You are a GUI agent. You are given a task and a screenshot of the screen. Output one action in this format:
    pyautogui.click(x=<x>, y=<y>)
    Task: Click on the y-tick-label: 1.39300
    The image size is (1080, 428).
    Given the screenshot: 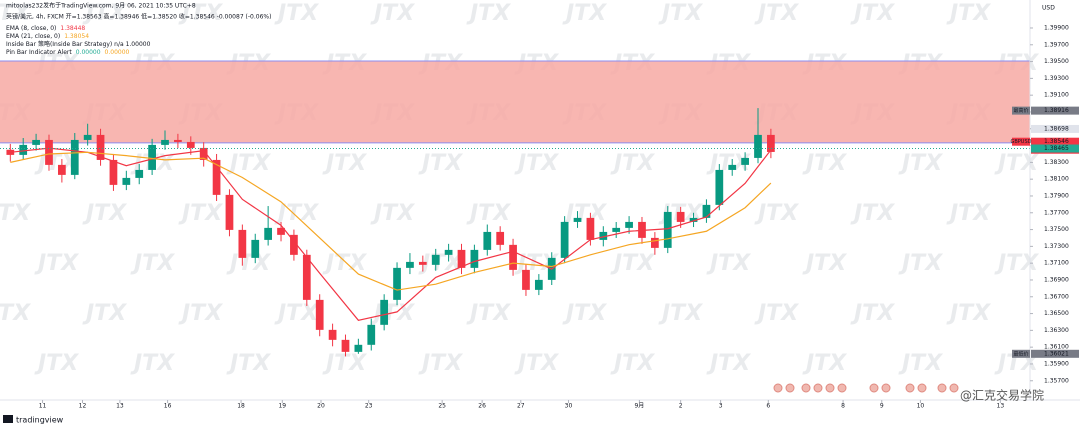 What is the action you would take?
    pyautogui.click(x=1056, y=78)
    